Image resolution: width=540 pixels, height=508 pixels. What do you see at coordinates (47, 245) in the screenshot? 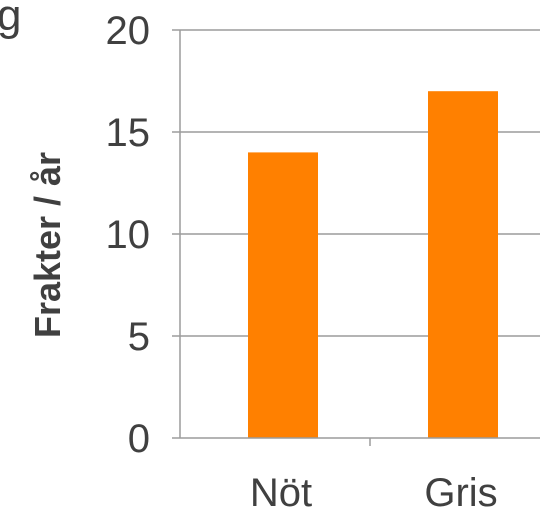
I see `y-axis-label: Frakter / år` at bounding box center [47, 245].